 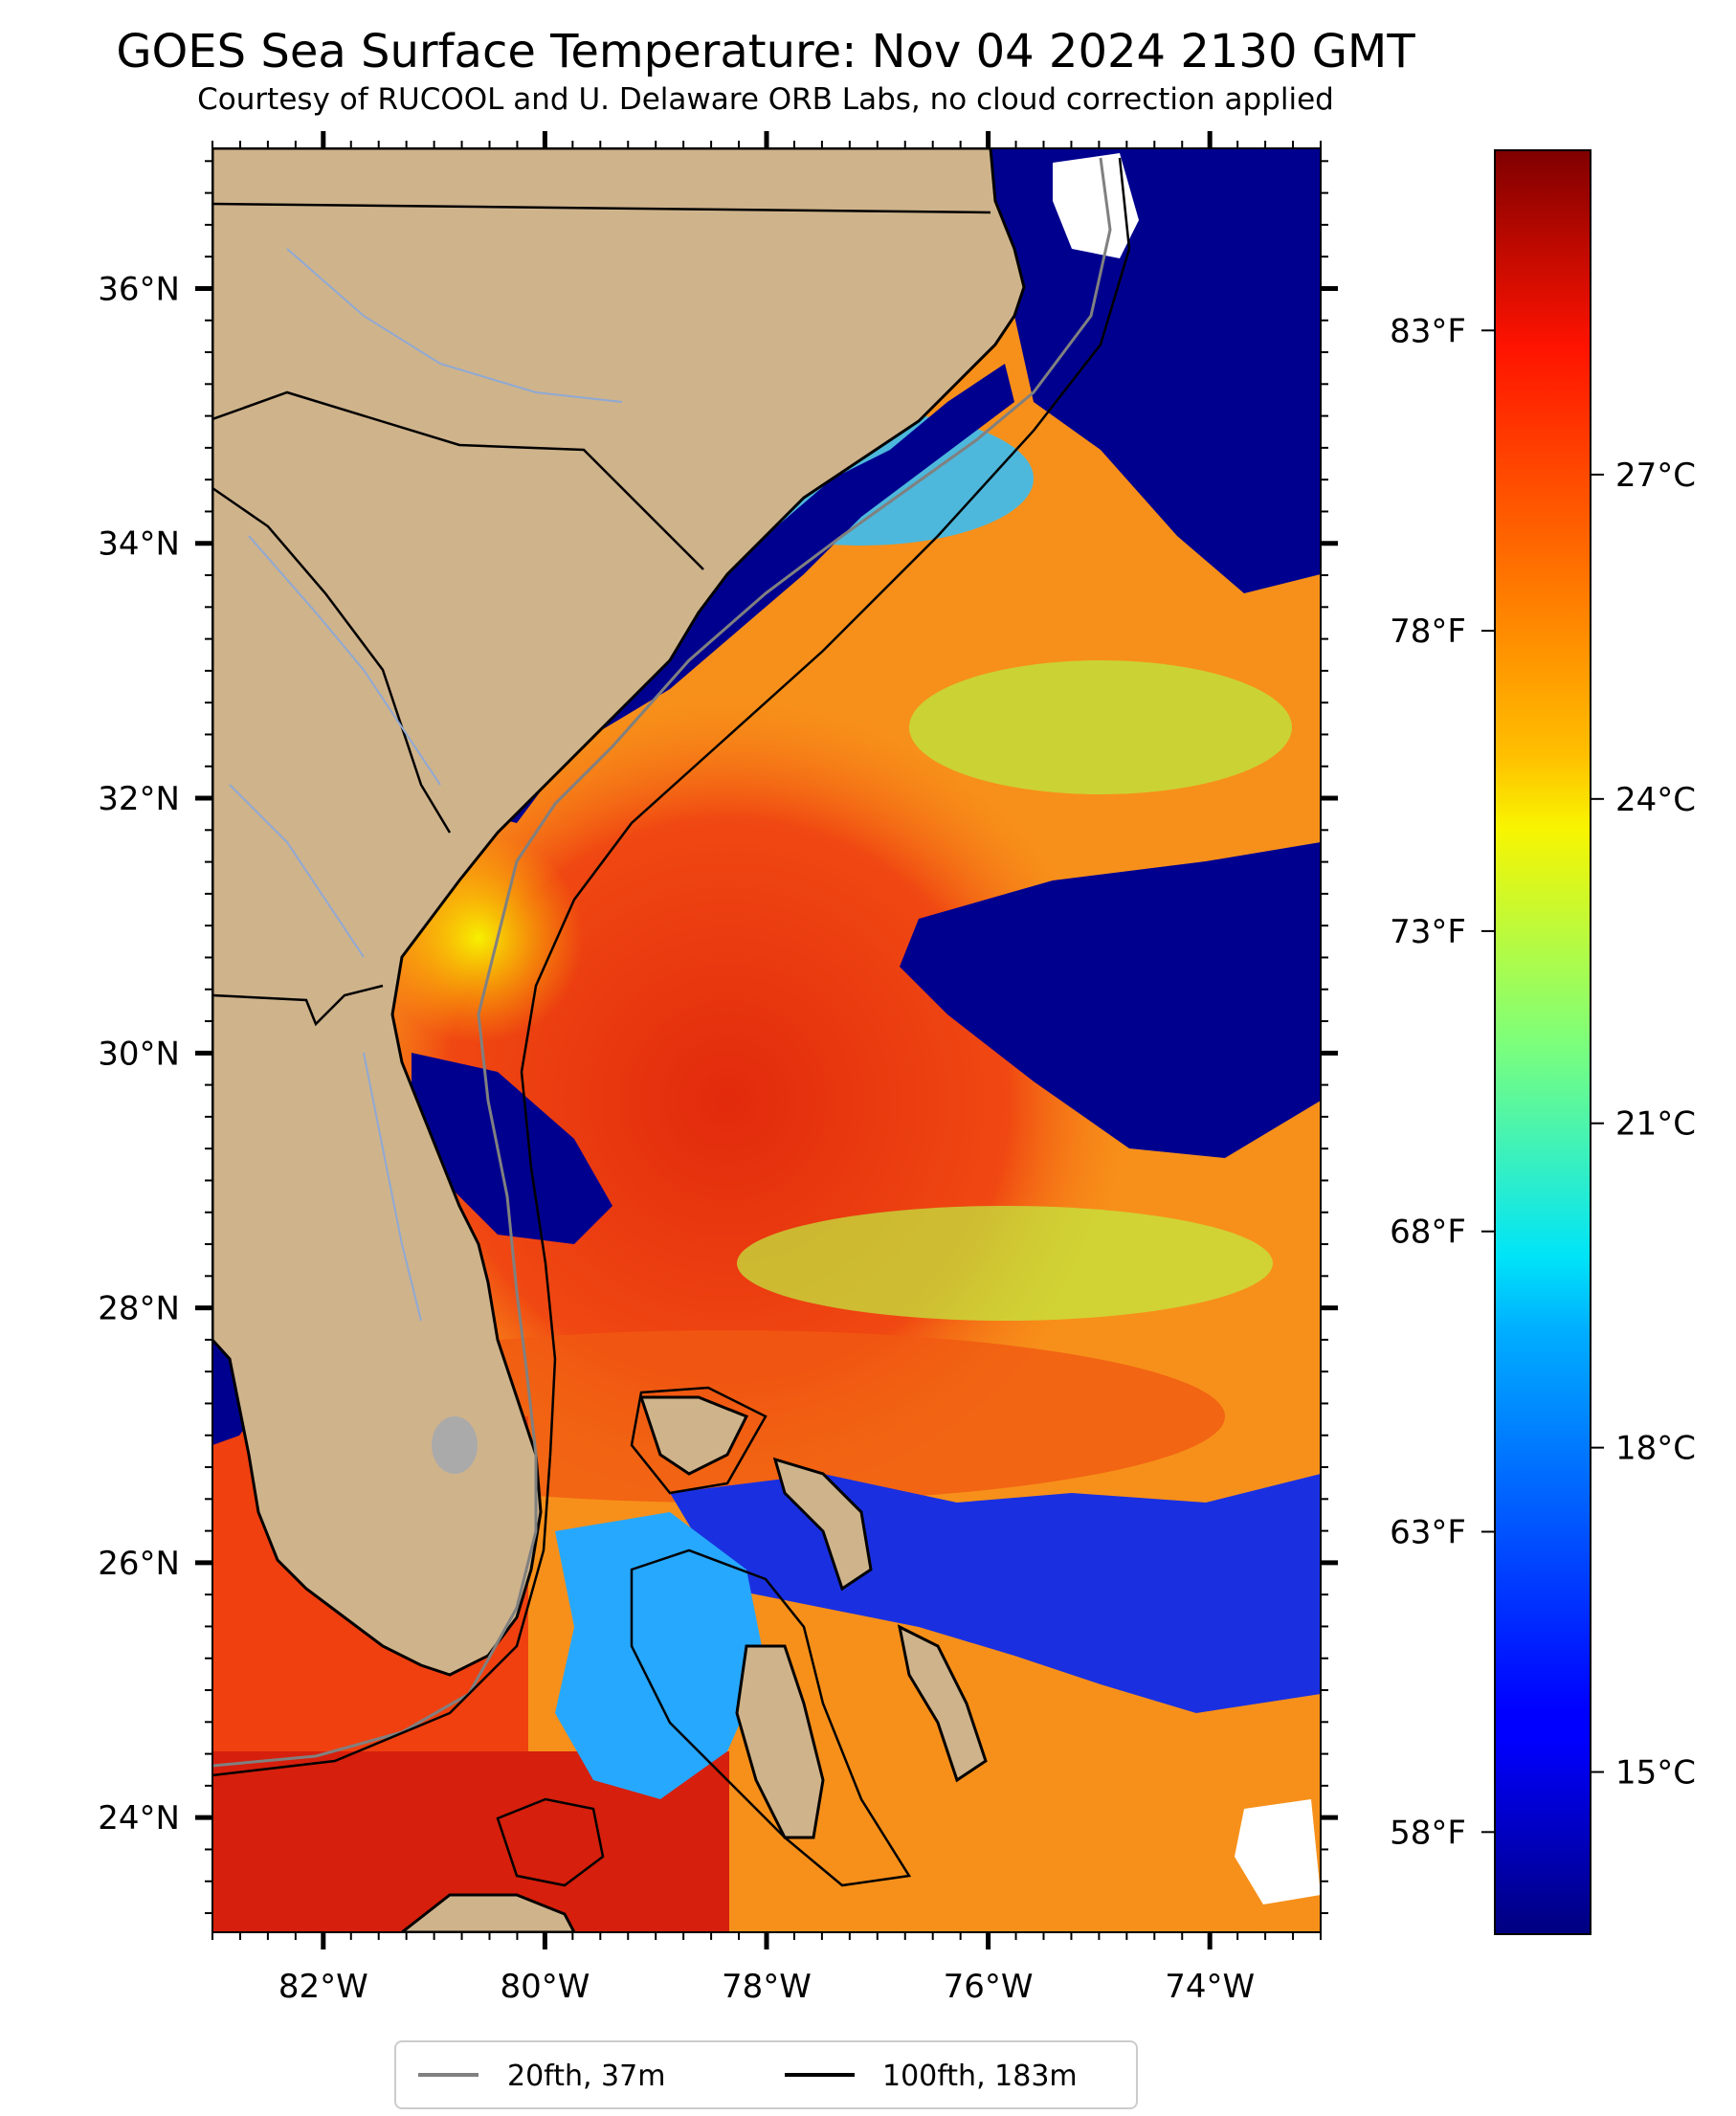 What do you see at coordinates (1442, 1082) in the screenshot?
I see `colorbar-fahrenheit-axis: 83°F 78°F 73°F 68°F 63°F 58°F` at bounding box center [1442, 1082].